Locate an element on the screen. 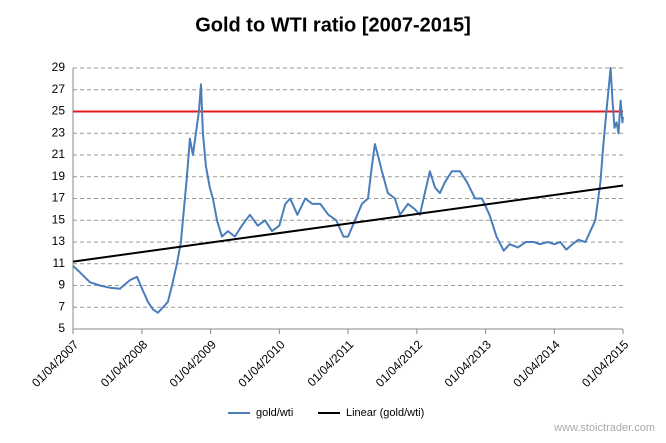 The width and height of the screenshot is (666, 443). y-tick-label: 27 is located at coordinates (59, 89).